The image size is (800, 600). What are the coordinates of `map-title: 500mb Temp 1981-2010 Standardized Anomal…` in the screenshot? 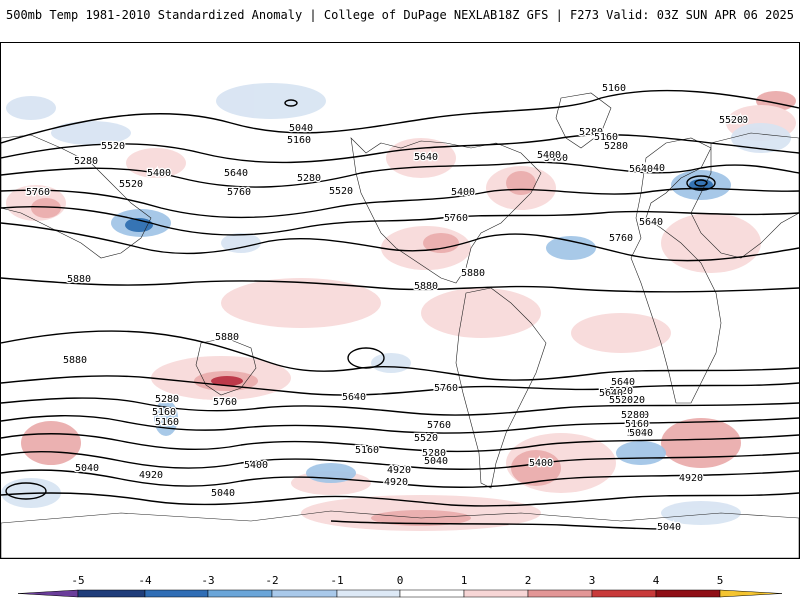 It's located at (252, 15).